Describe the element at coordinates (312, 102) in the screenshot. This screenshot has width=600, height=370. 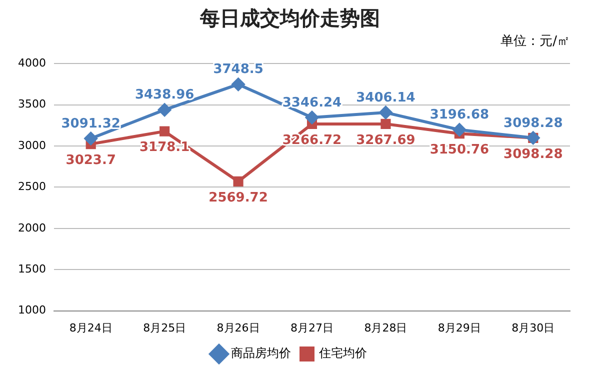
I see `data-label: 3346.24` at that location.